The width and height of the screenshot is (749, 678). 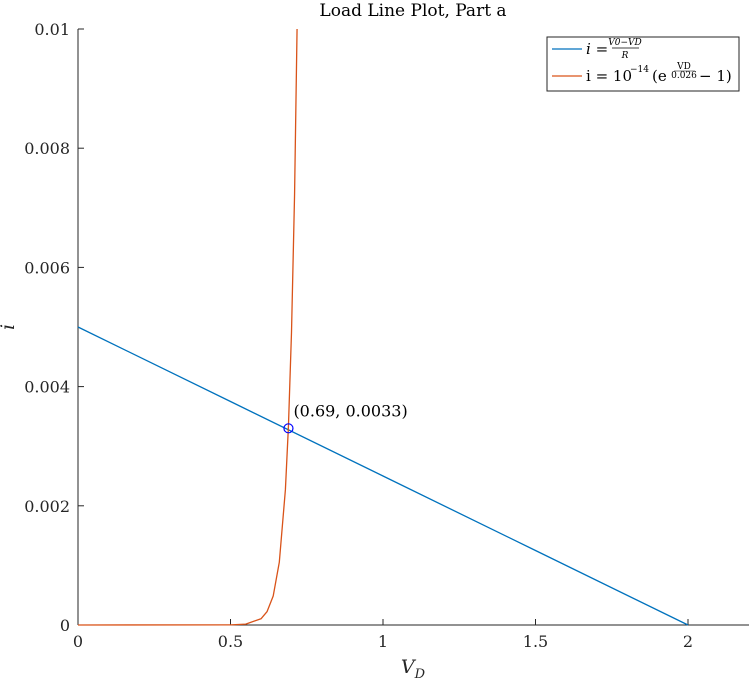 What do you see at coordinates (47, 267) in the screenshot?
I see `y-tick-label: 0.006` at bounding box center [47, 267].